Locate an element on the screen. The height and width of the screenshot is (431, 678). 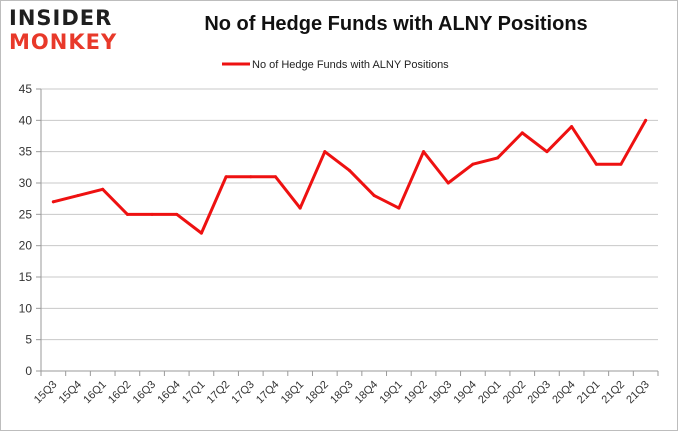
y-tick-label-15: 15 is located at coordinates (26, 277).